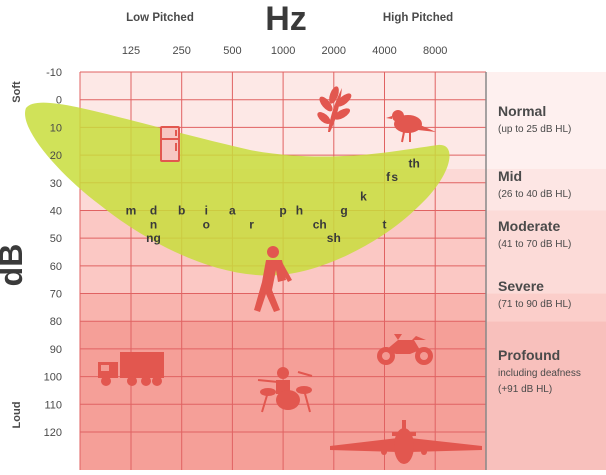 The image size is (606, 475). I want to click on phoneme-label: i, so click(206, 210).